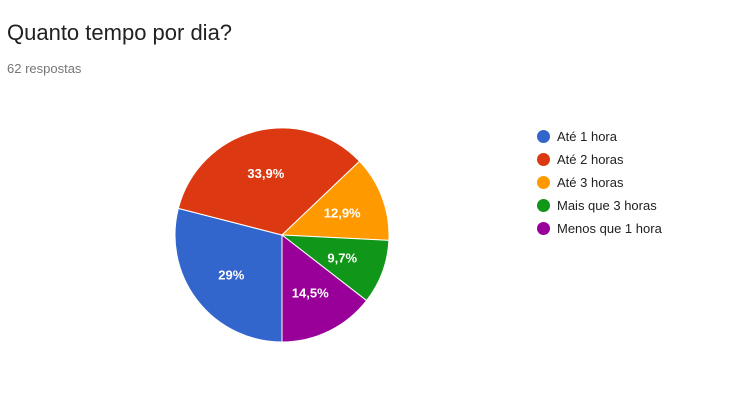 Image resolution: width=733 pixels, height=403 pixels. I want to click on legend-item: Até 1 hora, so click(599, 136).